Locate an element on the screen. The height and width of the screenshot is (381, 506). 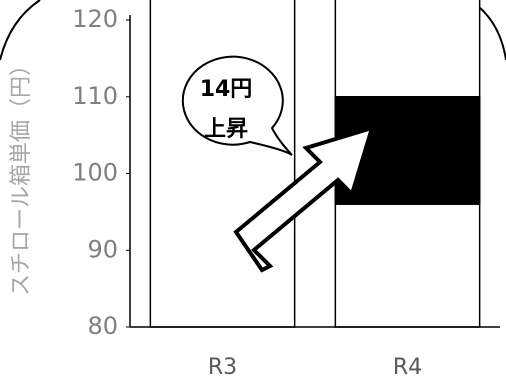
y-tick-label: 100 is located at coordinates (95, 173).